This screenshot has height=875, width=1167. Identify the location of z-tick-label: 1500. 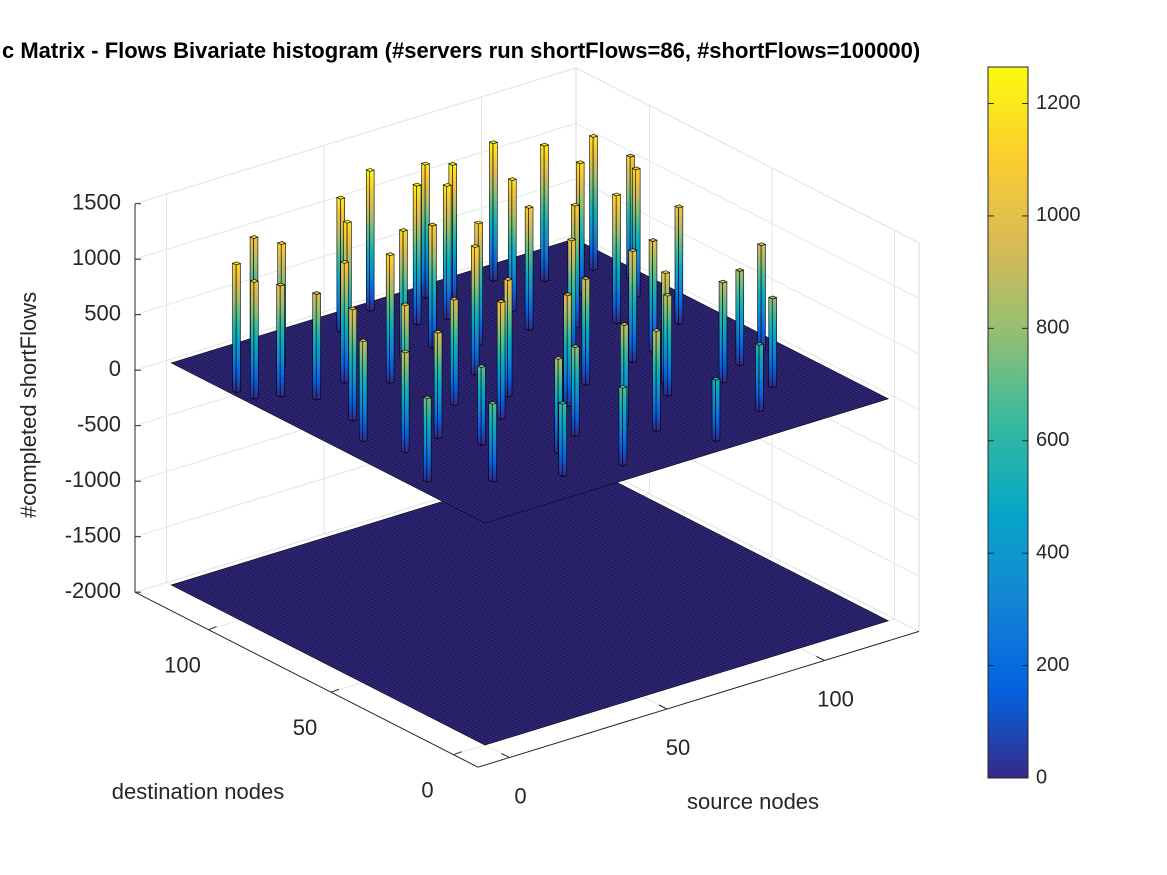
(96, 202).